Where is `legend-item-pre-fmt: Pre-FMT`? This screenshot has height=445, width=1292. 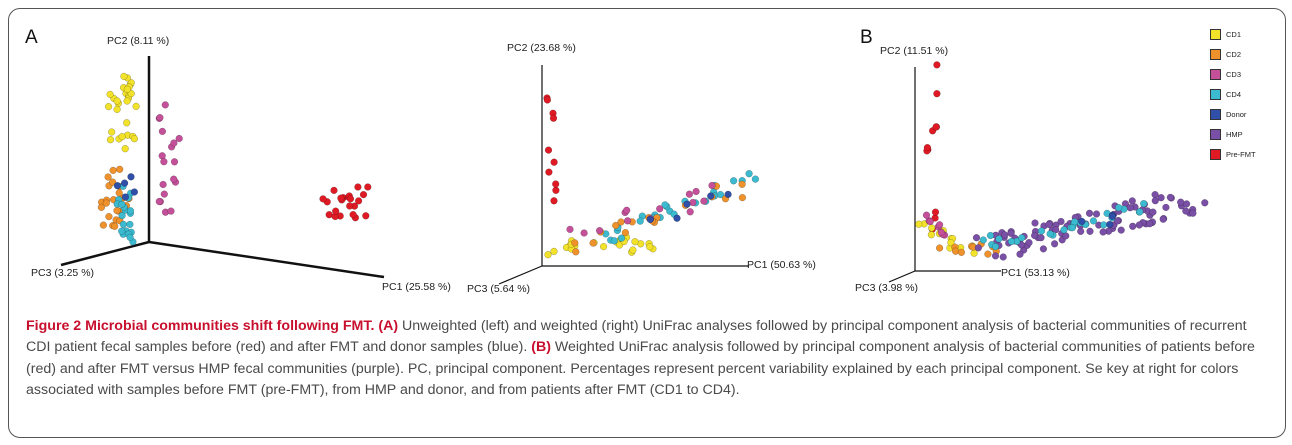 legend-item-pre-fmt: Pre-FMT is located at coordinates (1233, 154).